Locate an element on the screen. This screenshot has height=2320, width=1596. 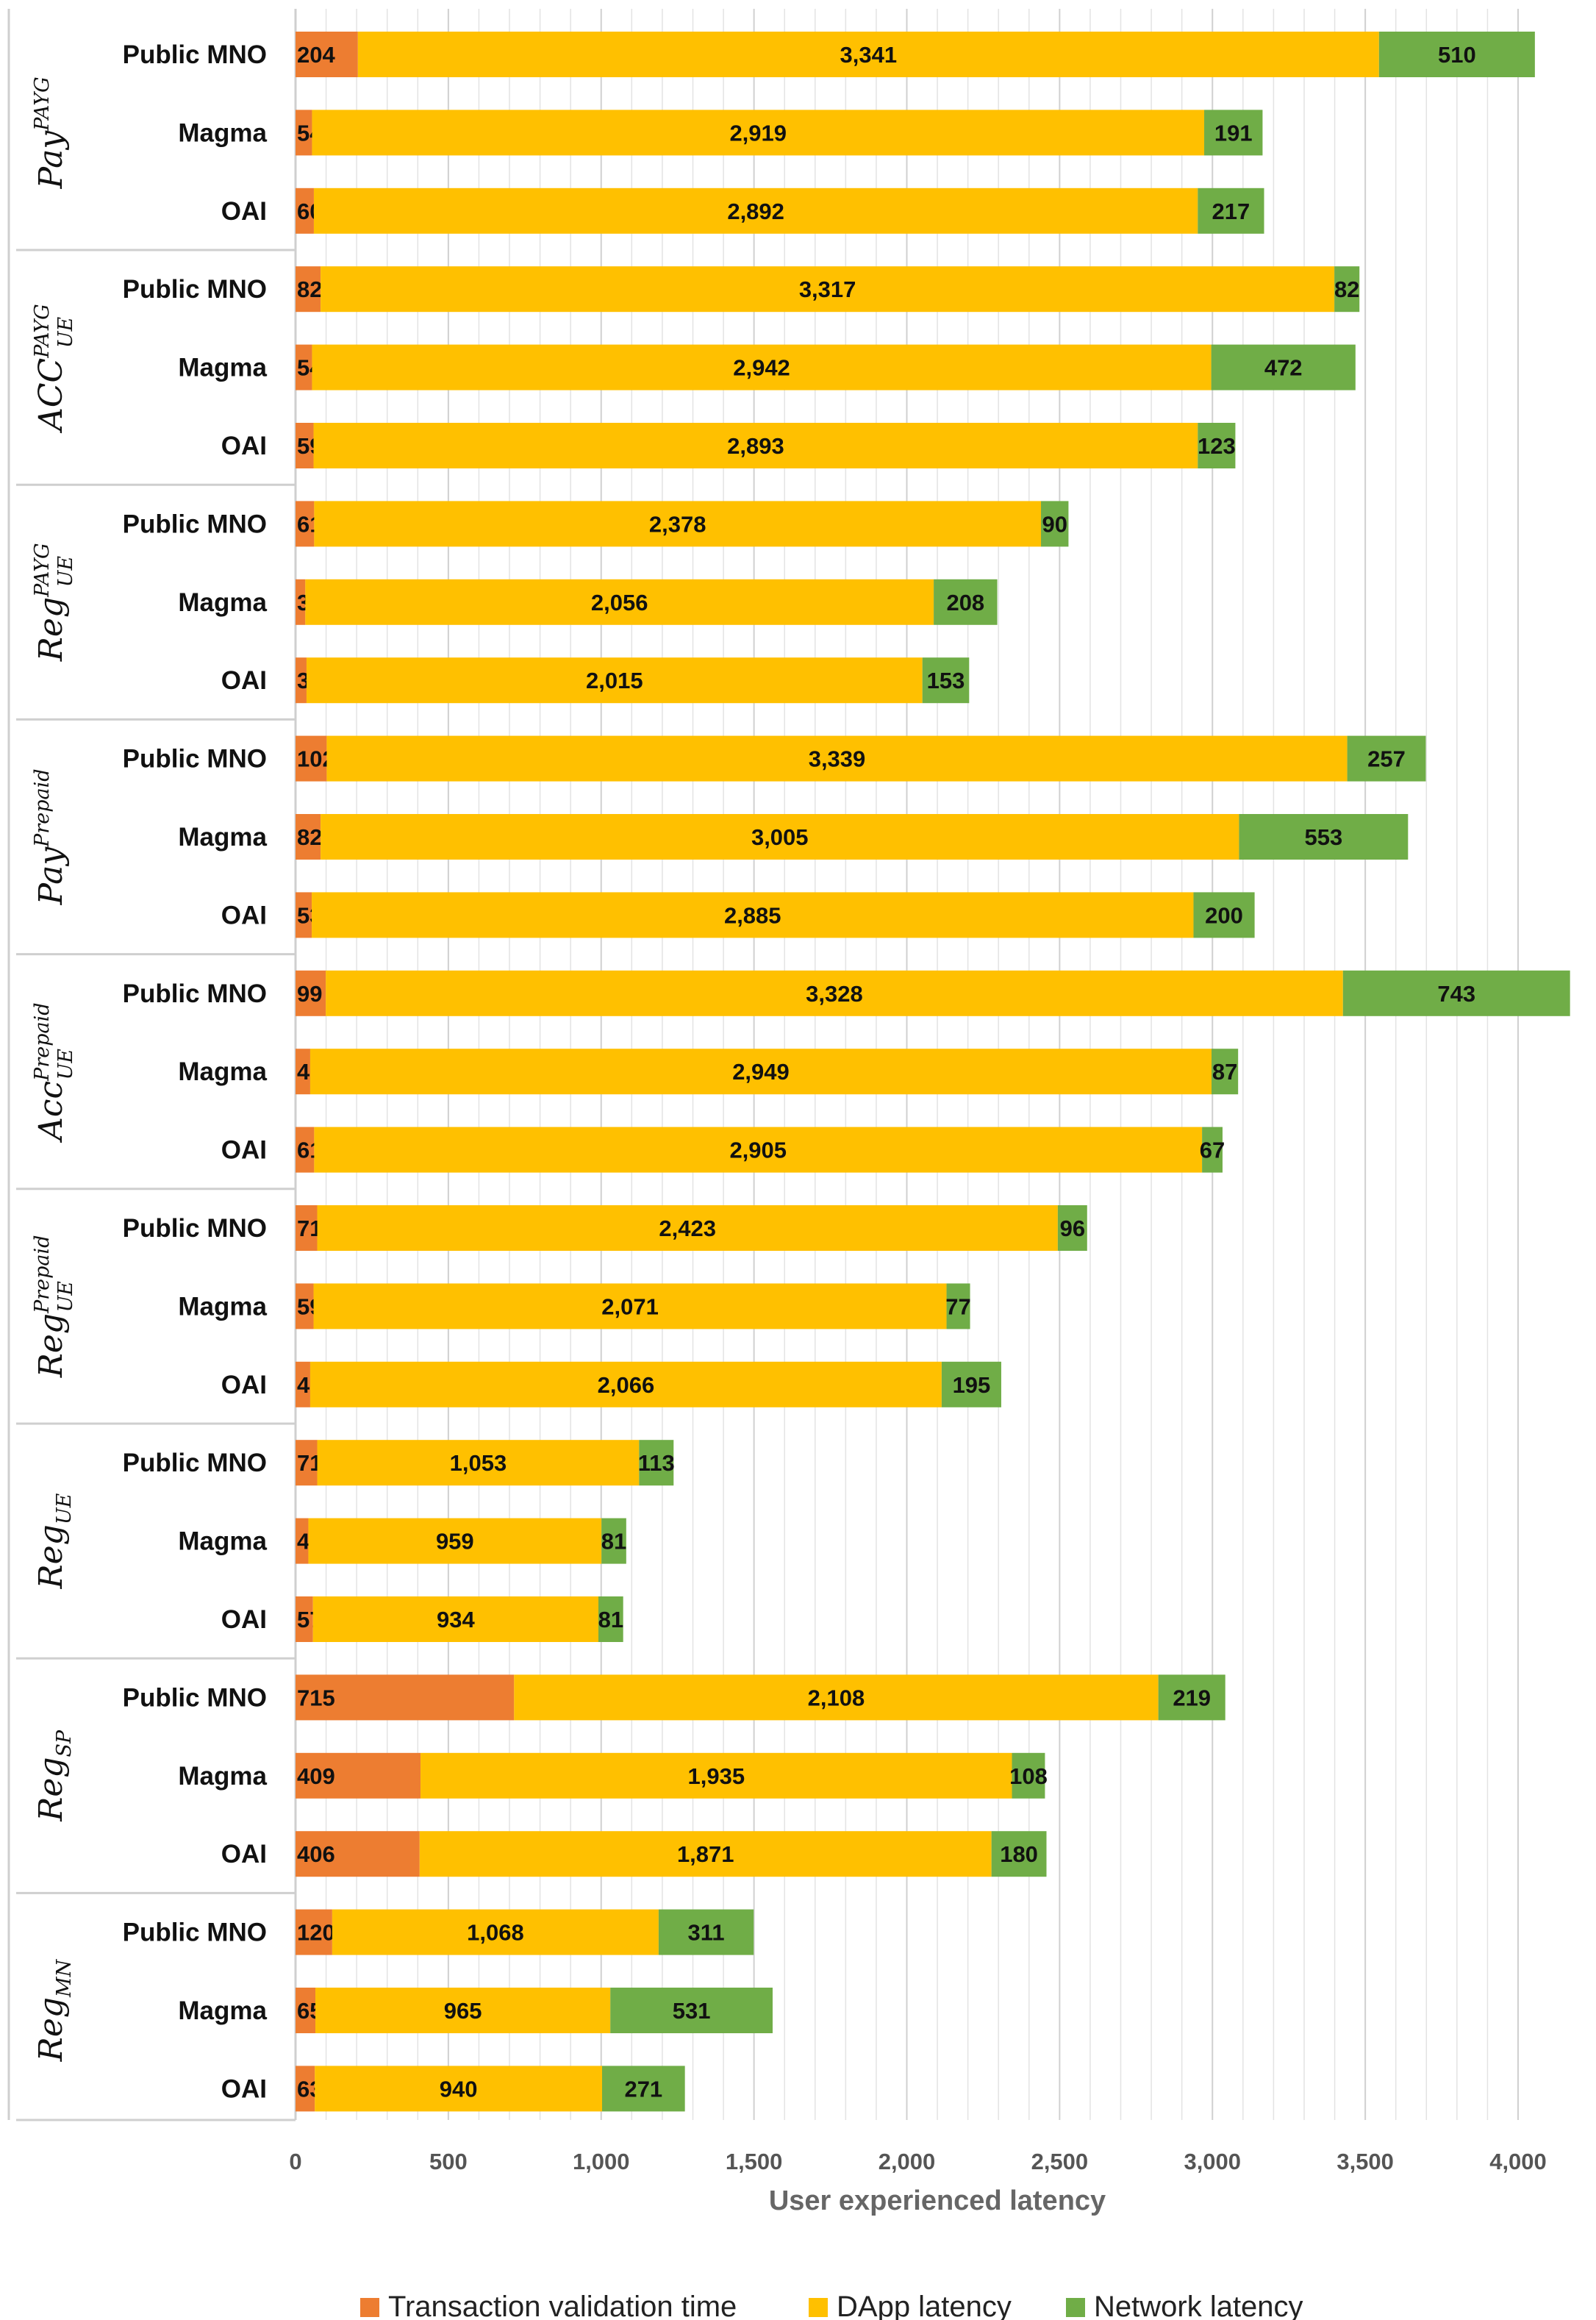
data-label: 2,015 is located at coordinates (614, 680).